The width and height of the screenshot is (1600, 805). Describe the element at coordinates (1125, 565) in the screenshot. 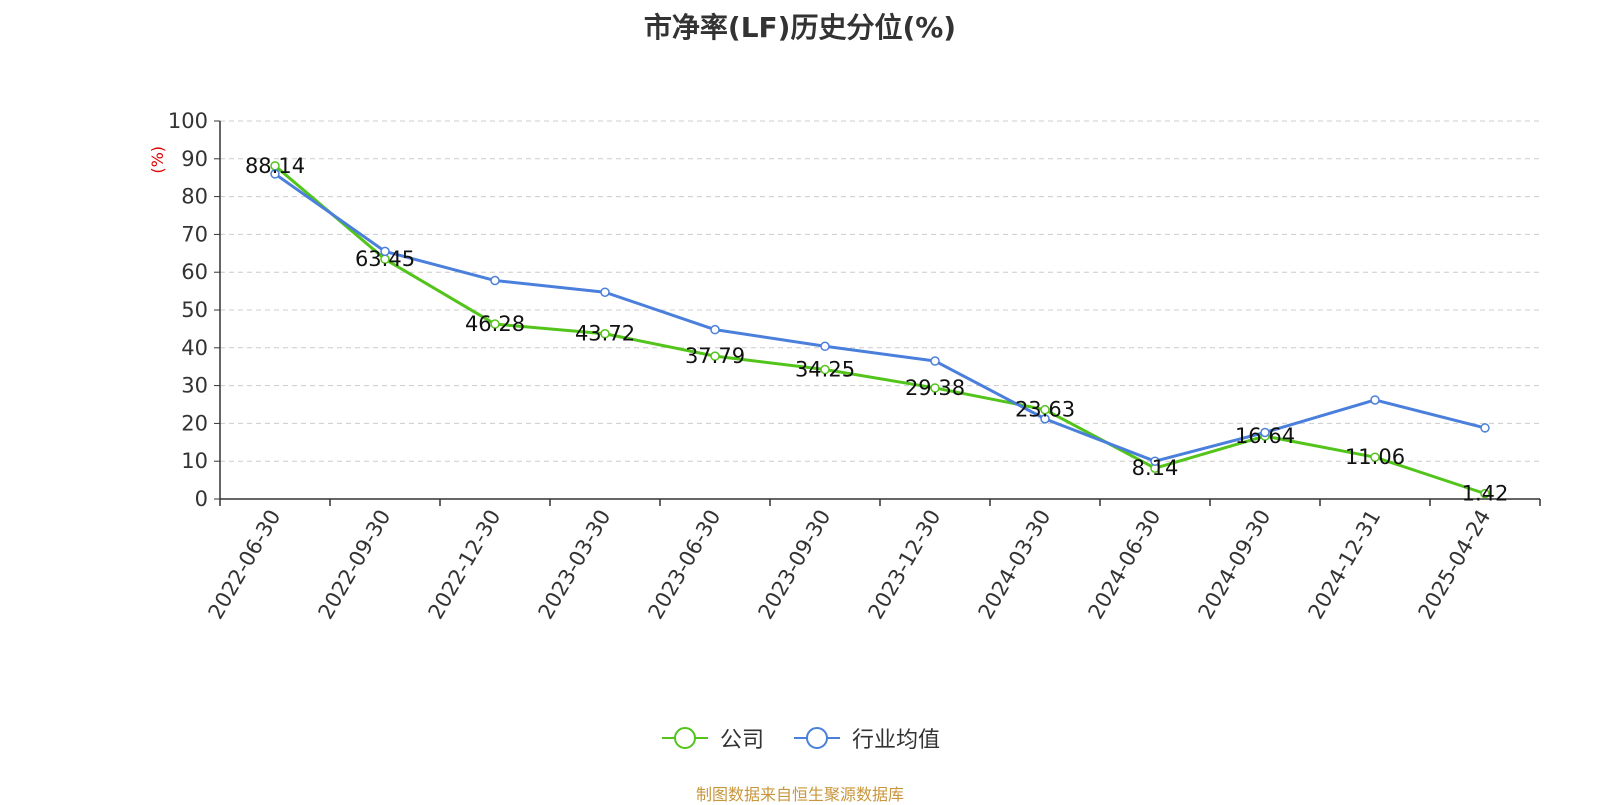

I see `x-tick-label: 2024-06-30` at that location.